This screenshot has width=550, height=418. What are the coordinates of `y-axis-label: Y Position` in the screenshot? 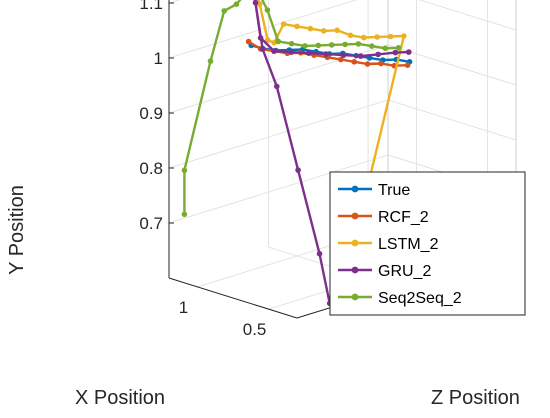 It's located at (17, 230).